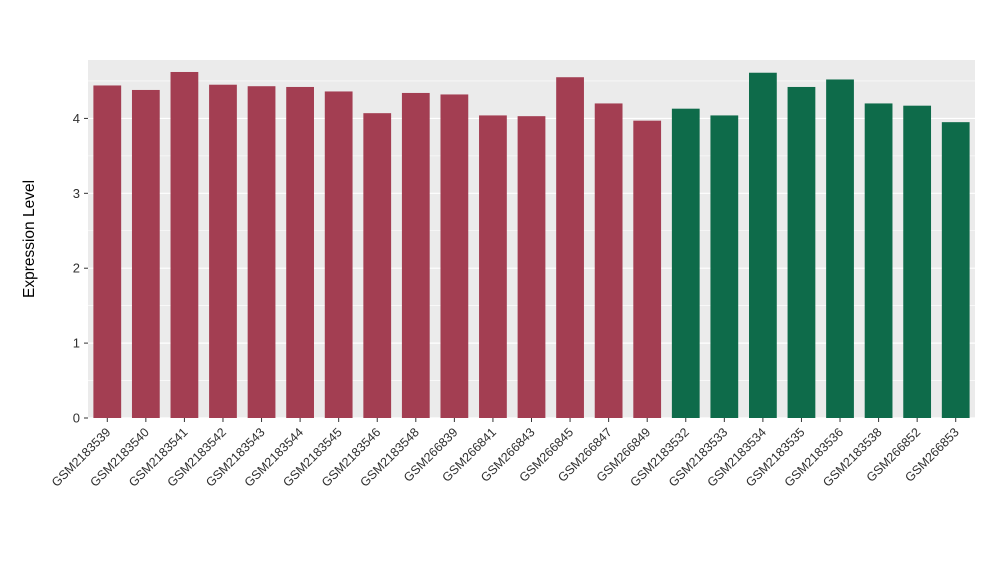 Image resolution: width=1000 pixels, height=580 pixels. What do you see at coordinates (76, 343) in the screenshot?
I see `y-tick-label: 1` at bounding box center [76, 343].